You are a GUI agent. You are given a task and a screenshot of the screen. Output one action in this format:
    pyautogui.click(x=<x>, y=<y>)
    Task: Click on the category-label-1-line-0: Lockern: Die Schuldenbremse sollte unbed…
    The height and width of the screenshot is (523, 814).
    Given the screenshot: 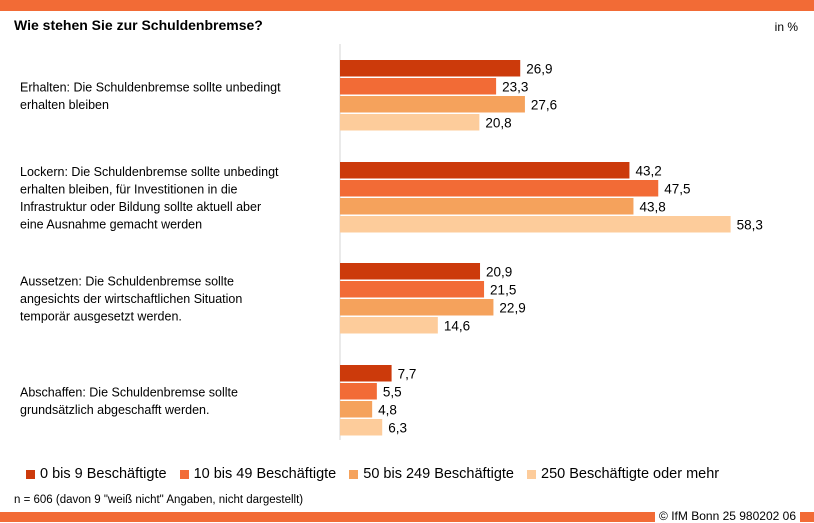 What is the action you would take?
    pyautogui.click(x=149, y=172)
    